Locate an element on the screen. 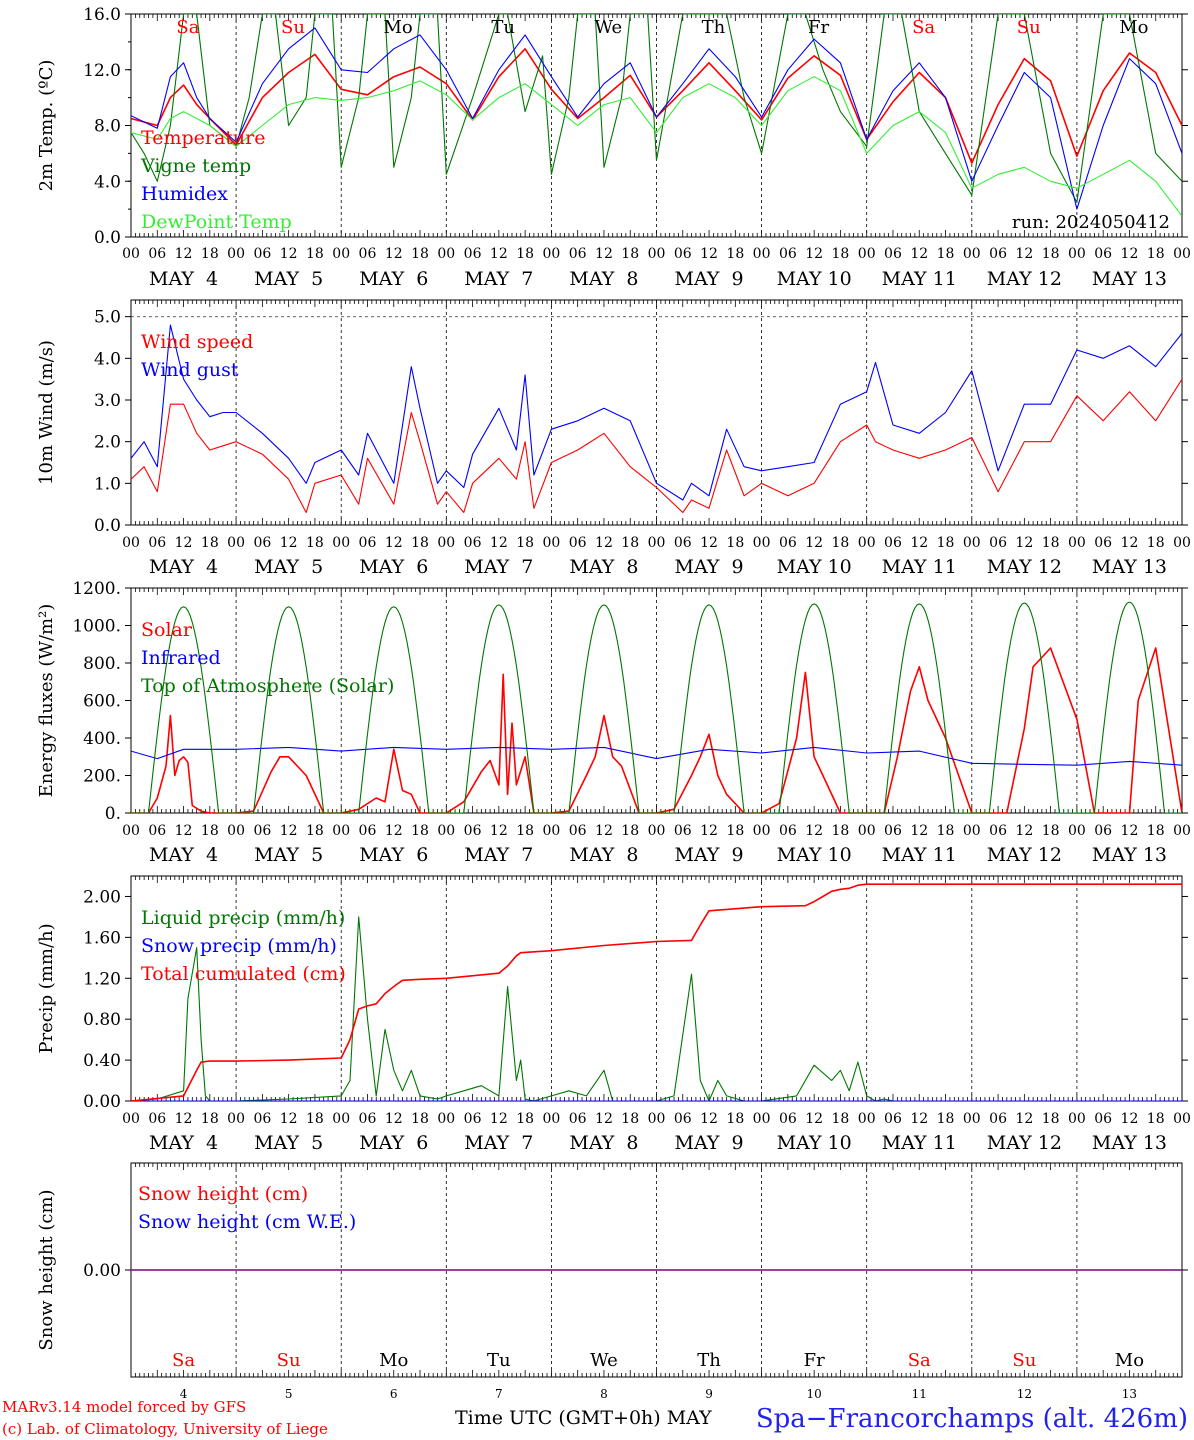  date-label: MAY 7 is located at coordinates (498, 567).